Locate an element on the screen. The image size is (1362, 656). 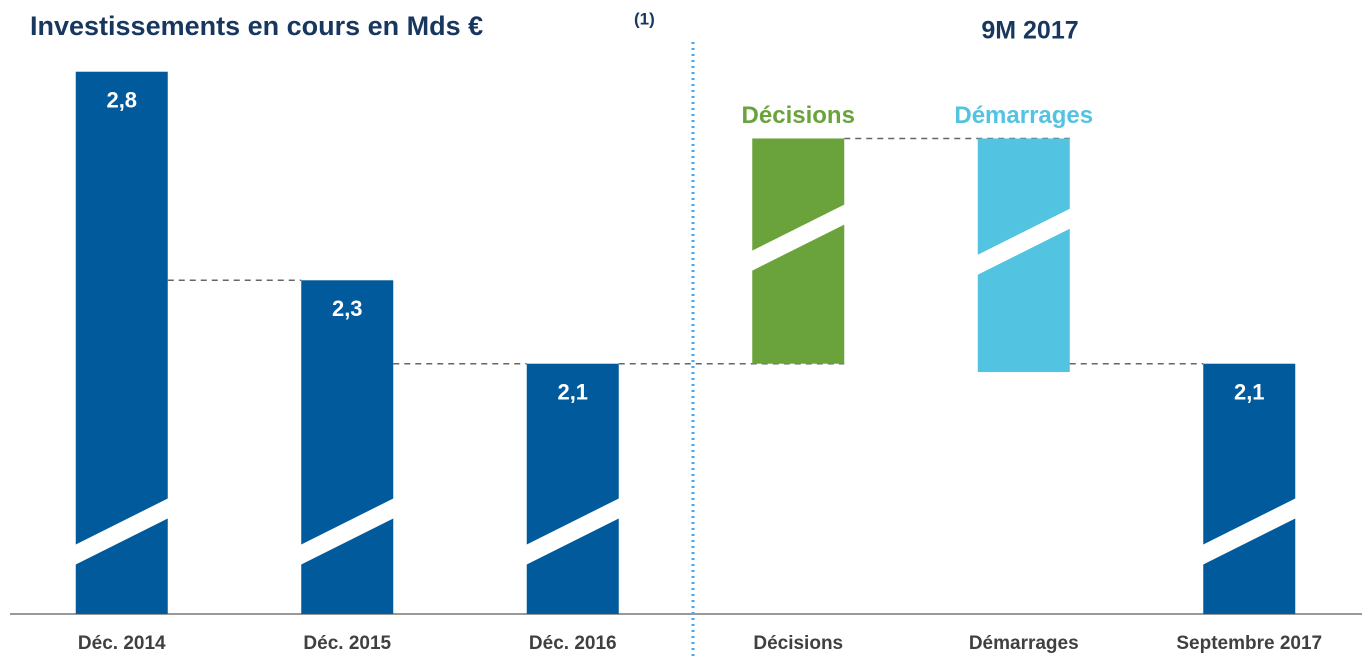
x-tick-label: Déc. 2014 is located at coordinates (122, 643).